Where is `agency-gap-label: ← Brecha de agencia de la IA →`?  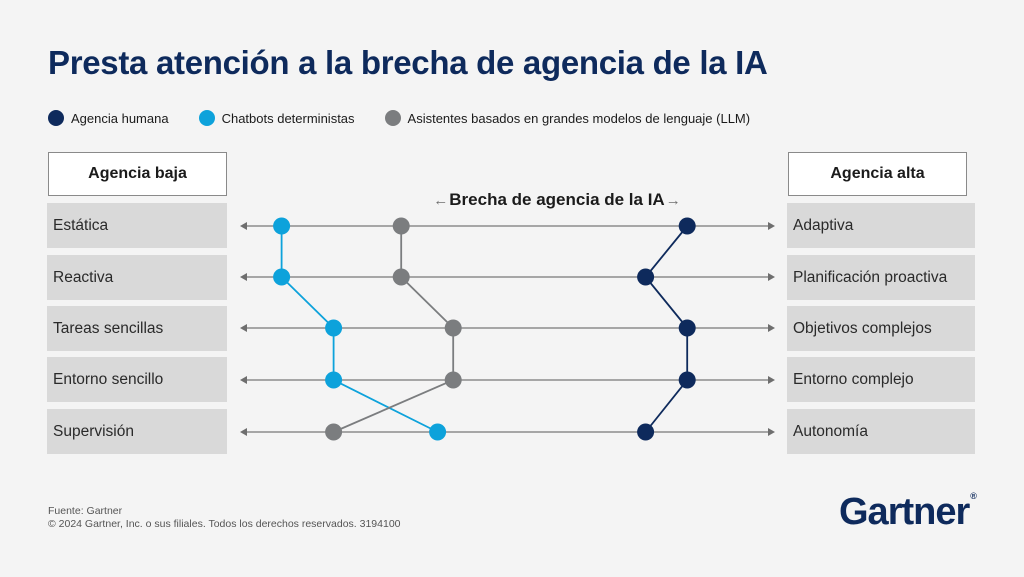 agency-gap-label: ← Brecha de agencia de la IA → is located at coordinates (557, 200).